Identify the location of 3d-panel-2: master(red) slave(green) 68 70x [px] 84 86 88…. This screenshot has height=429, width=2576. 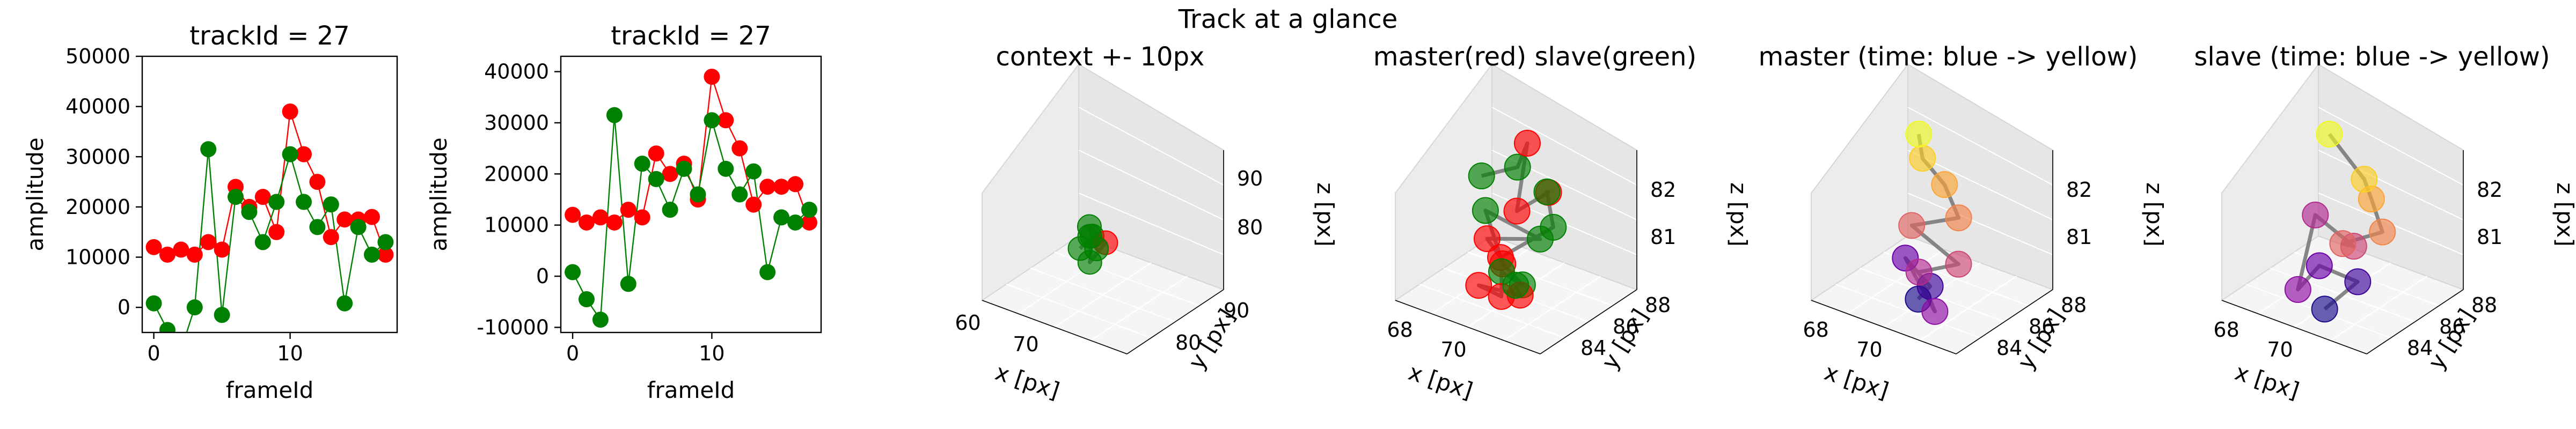
(1562, 223).